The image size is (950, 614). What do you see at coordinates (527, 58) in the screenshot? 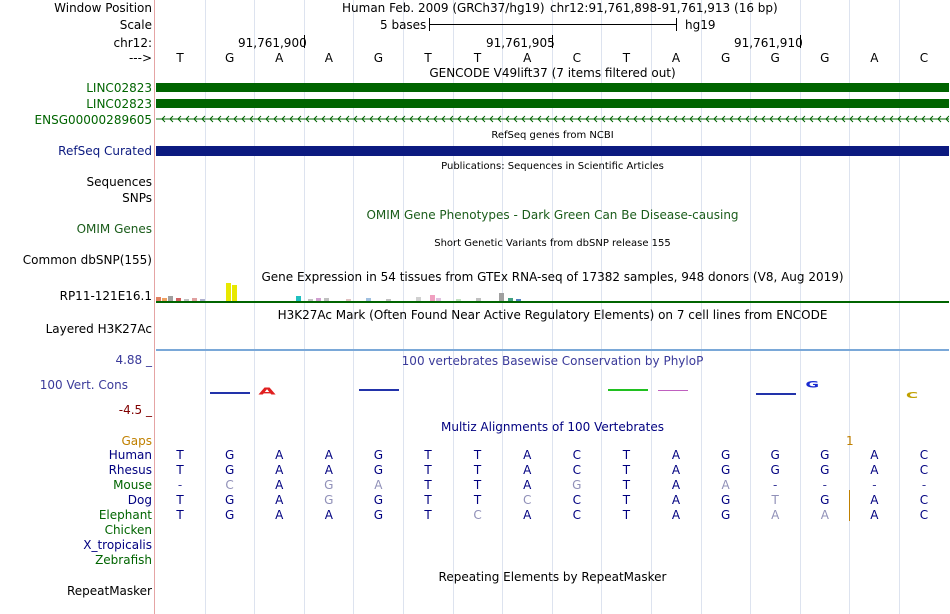
I see `base-8: A` at bounding box center [527, 58].